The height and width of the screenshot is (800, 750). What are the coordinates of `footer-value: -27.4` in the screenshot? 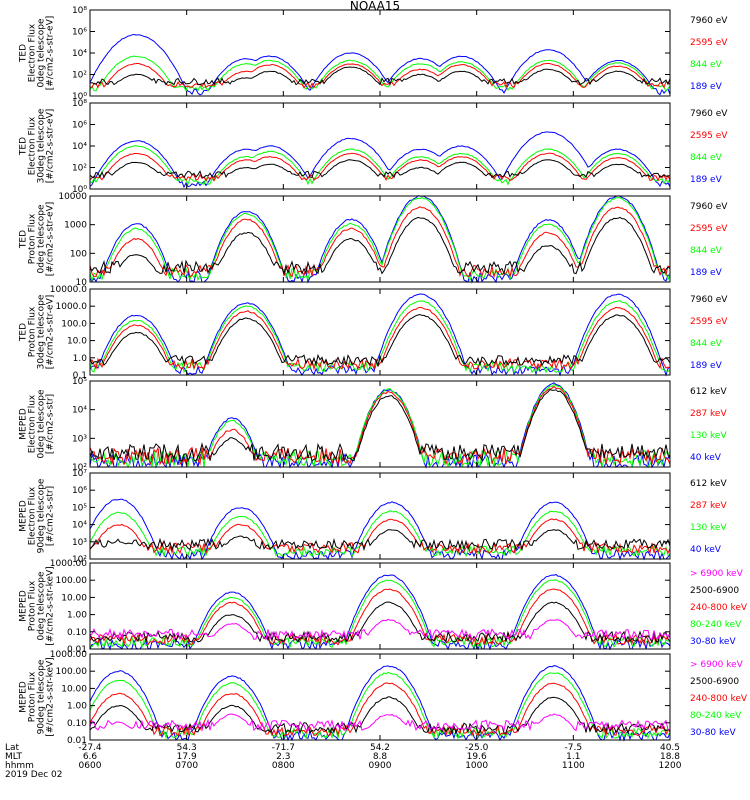 It's located at (90, 748).